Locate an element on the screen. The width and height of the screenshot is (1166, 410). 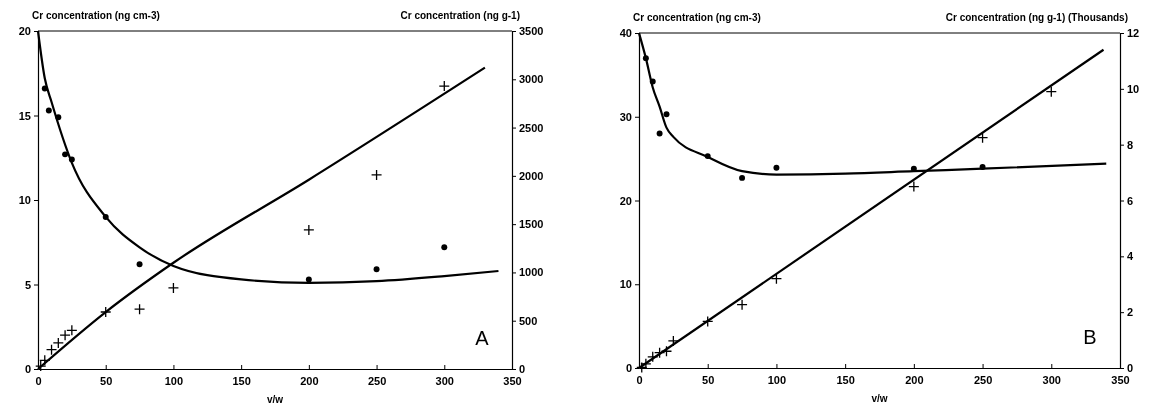
y2-axis-title: Cr concentration (ng g-1) is located at coordinates (460, 15).